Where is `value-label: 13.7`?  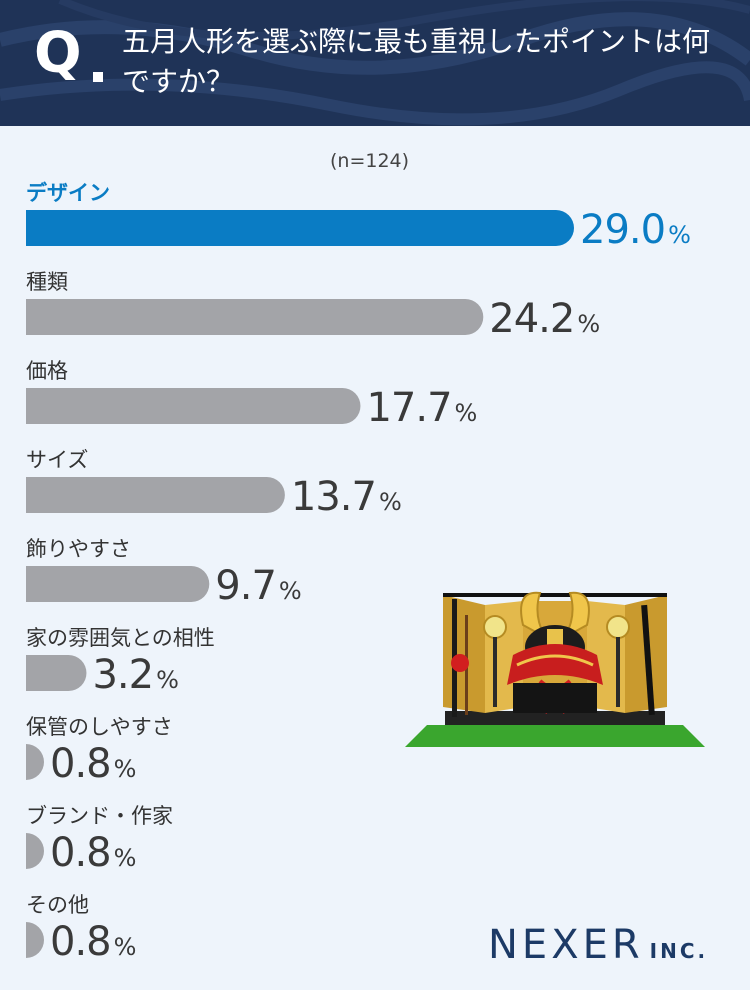
value-label: 13.7 is located at coordinates (333, 497).